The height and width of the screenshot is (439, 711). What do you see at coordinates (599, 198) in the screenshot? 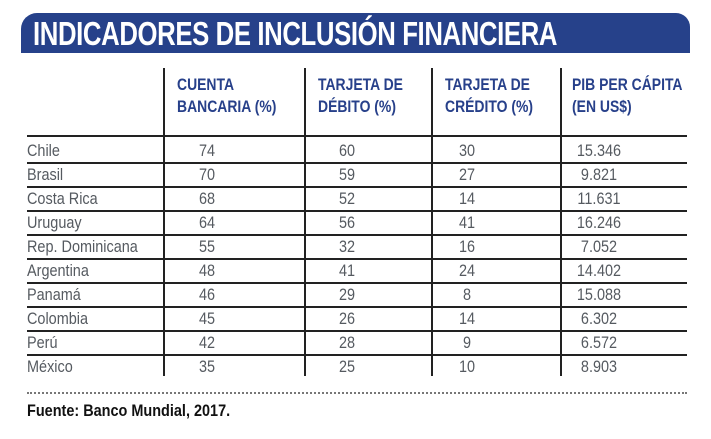
I see `pib-cell: 11.631` at bounding box center [599, 198].